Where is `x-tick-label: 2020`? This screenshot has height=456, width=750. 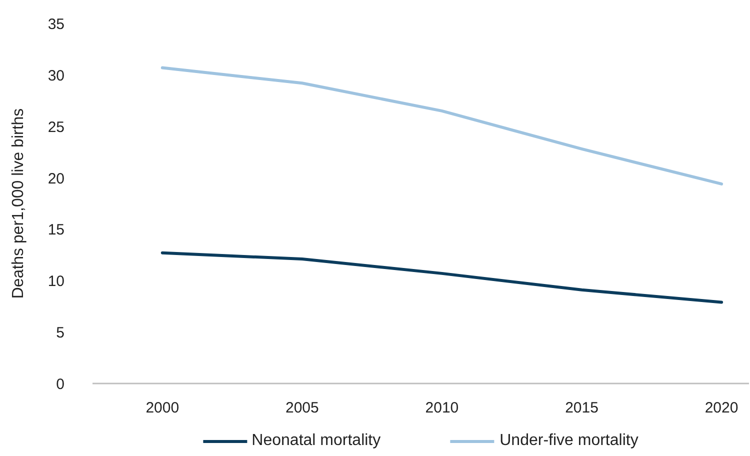
x-tick-label: 2020 is located at coordinates (721, 408).